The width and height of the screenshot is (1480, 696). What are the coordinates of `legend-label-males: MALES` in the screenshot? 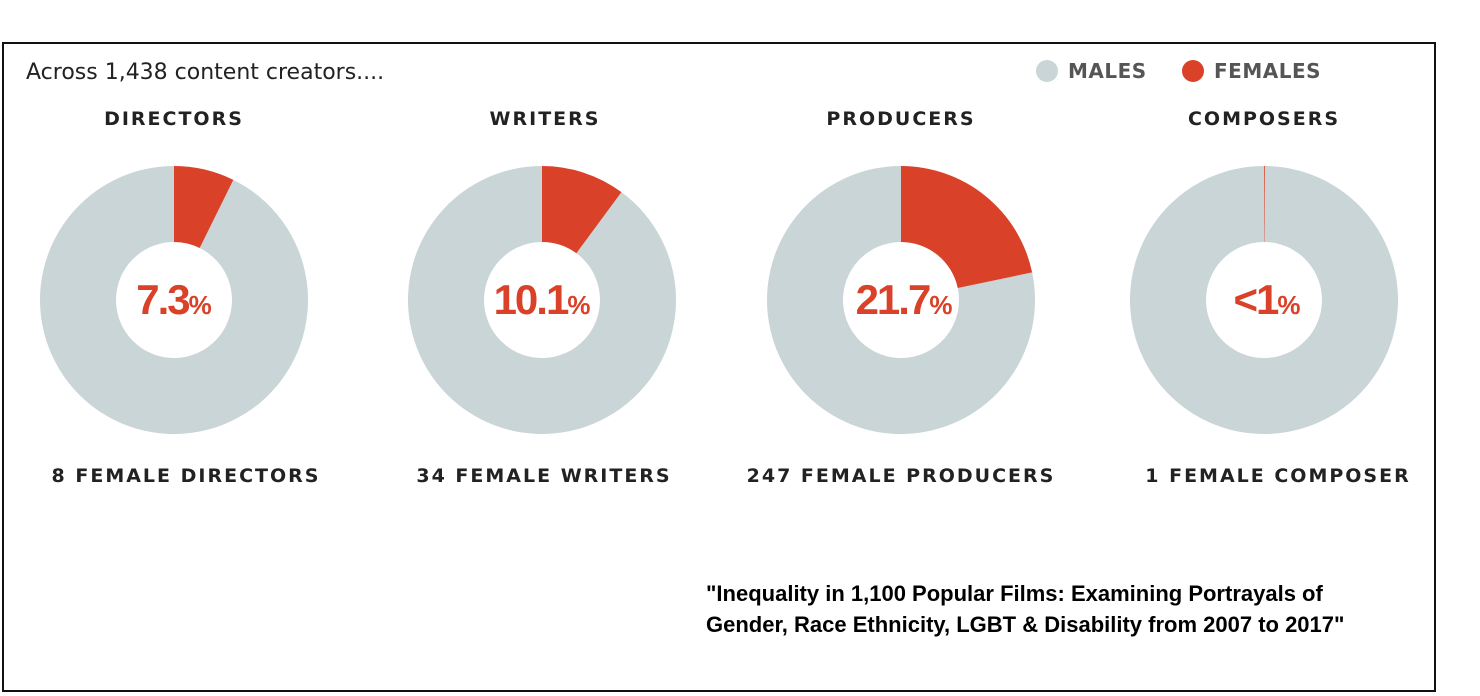 It's located at (1107, 71).